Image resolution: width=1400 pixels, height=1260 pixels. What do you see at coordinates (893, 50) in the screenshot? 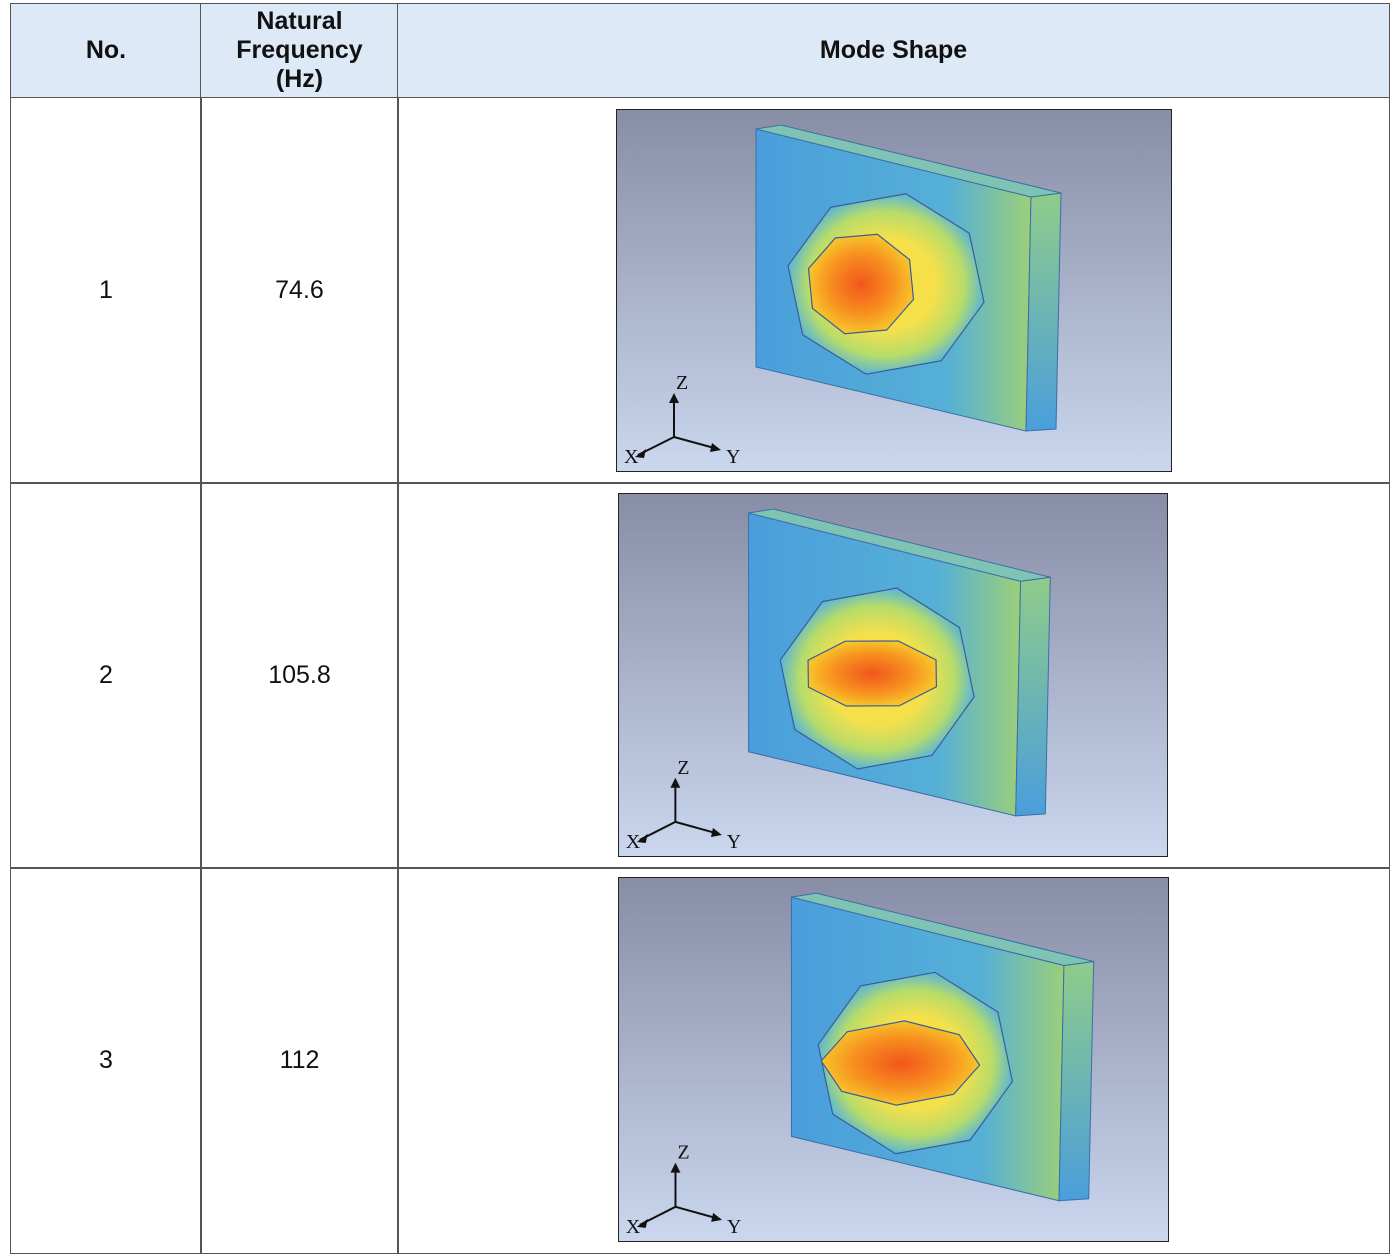
I see `header-cell: Mode Shape` at bounding box center [893, 50].